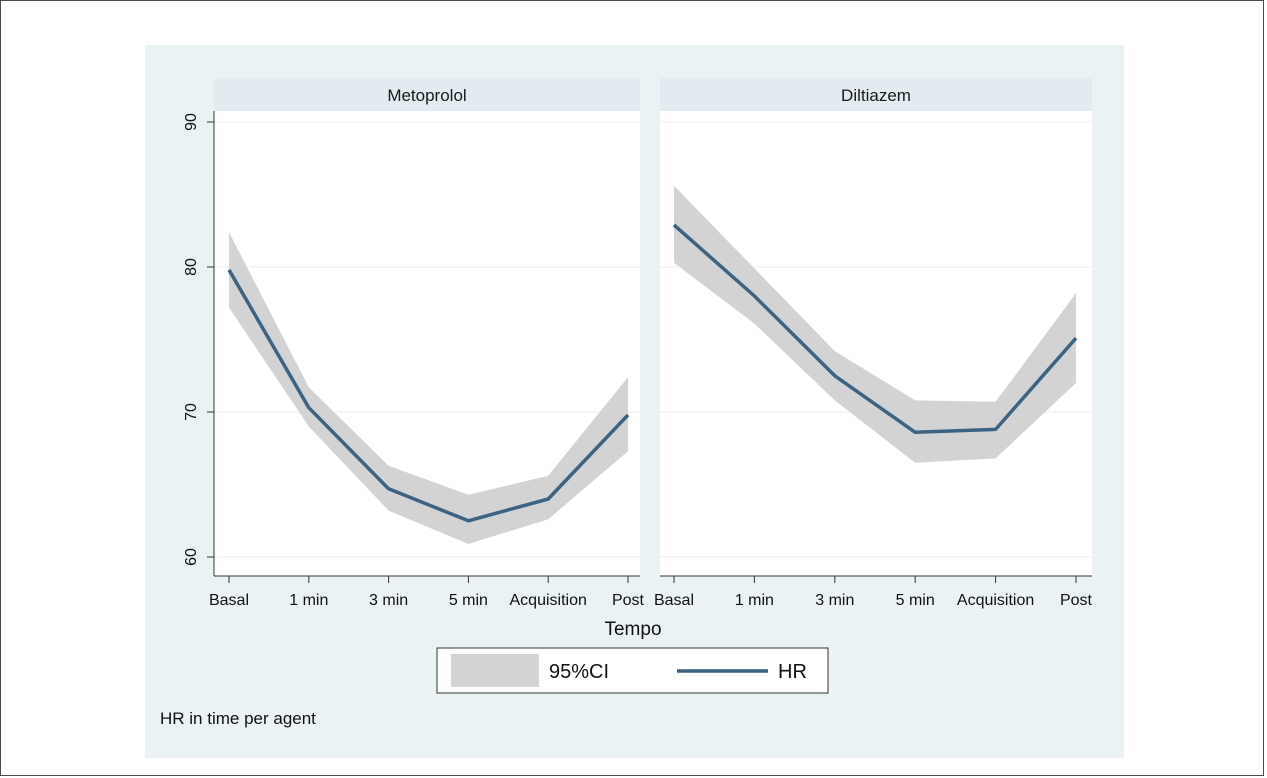 The width and height of the screenshot is (1267, 778). Describe the element at coordinates (495, 670) in the screenshot. I see `legend-swatch-ci` at that location.